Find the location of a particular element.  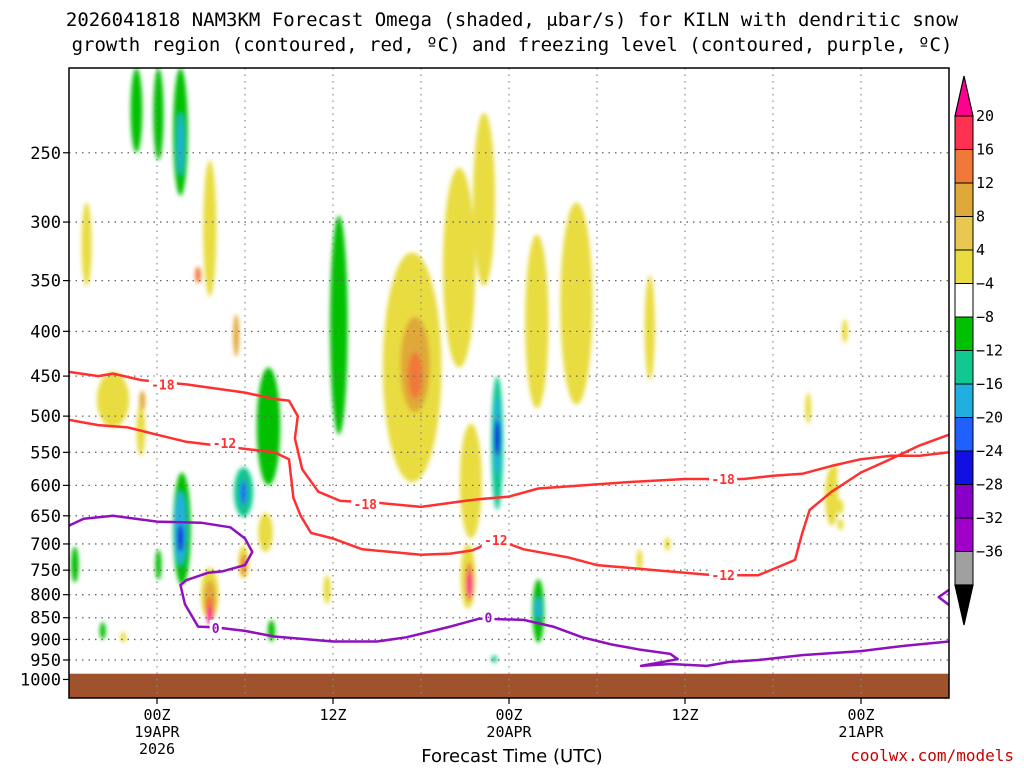

contour-label-3: -12 is located at coordinates (495, 540).